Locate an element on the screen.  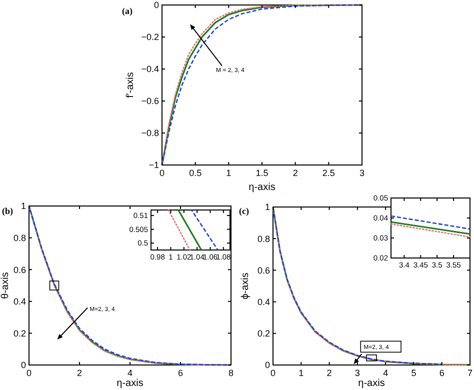
y-tick-label: −0.4 is located at coordinates (150, 69).